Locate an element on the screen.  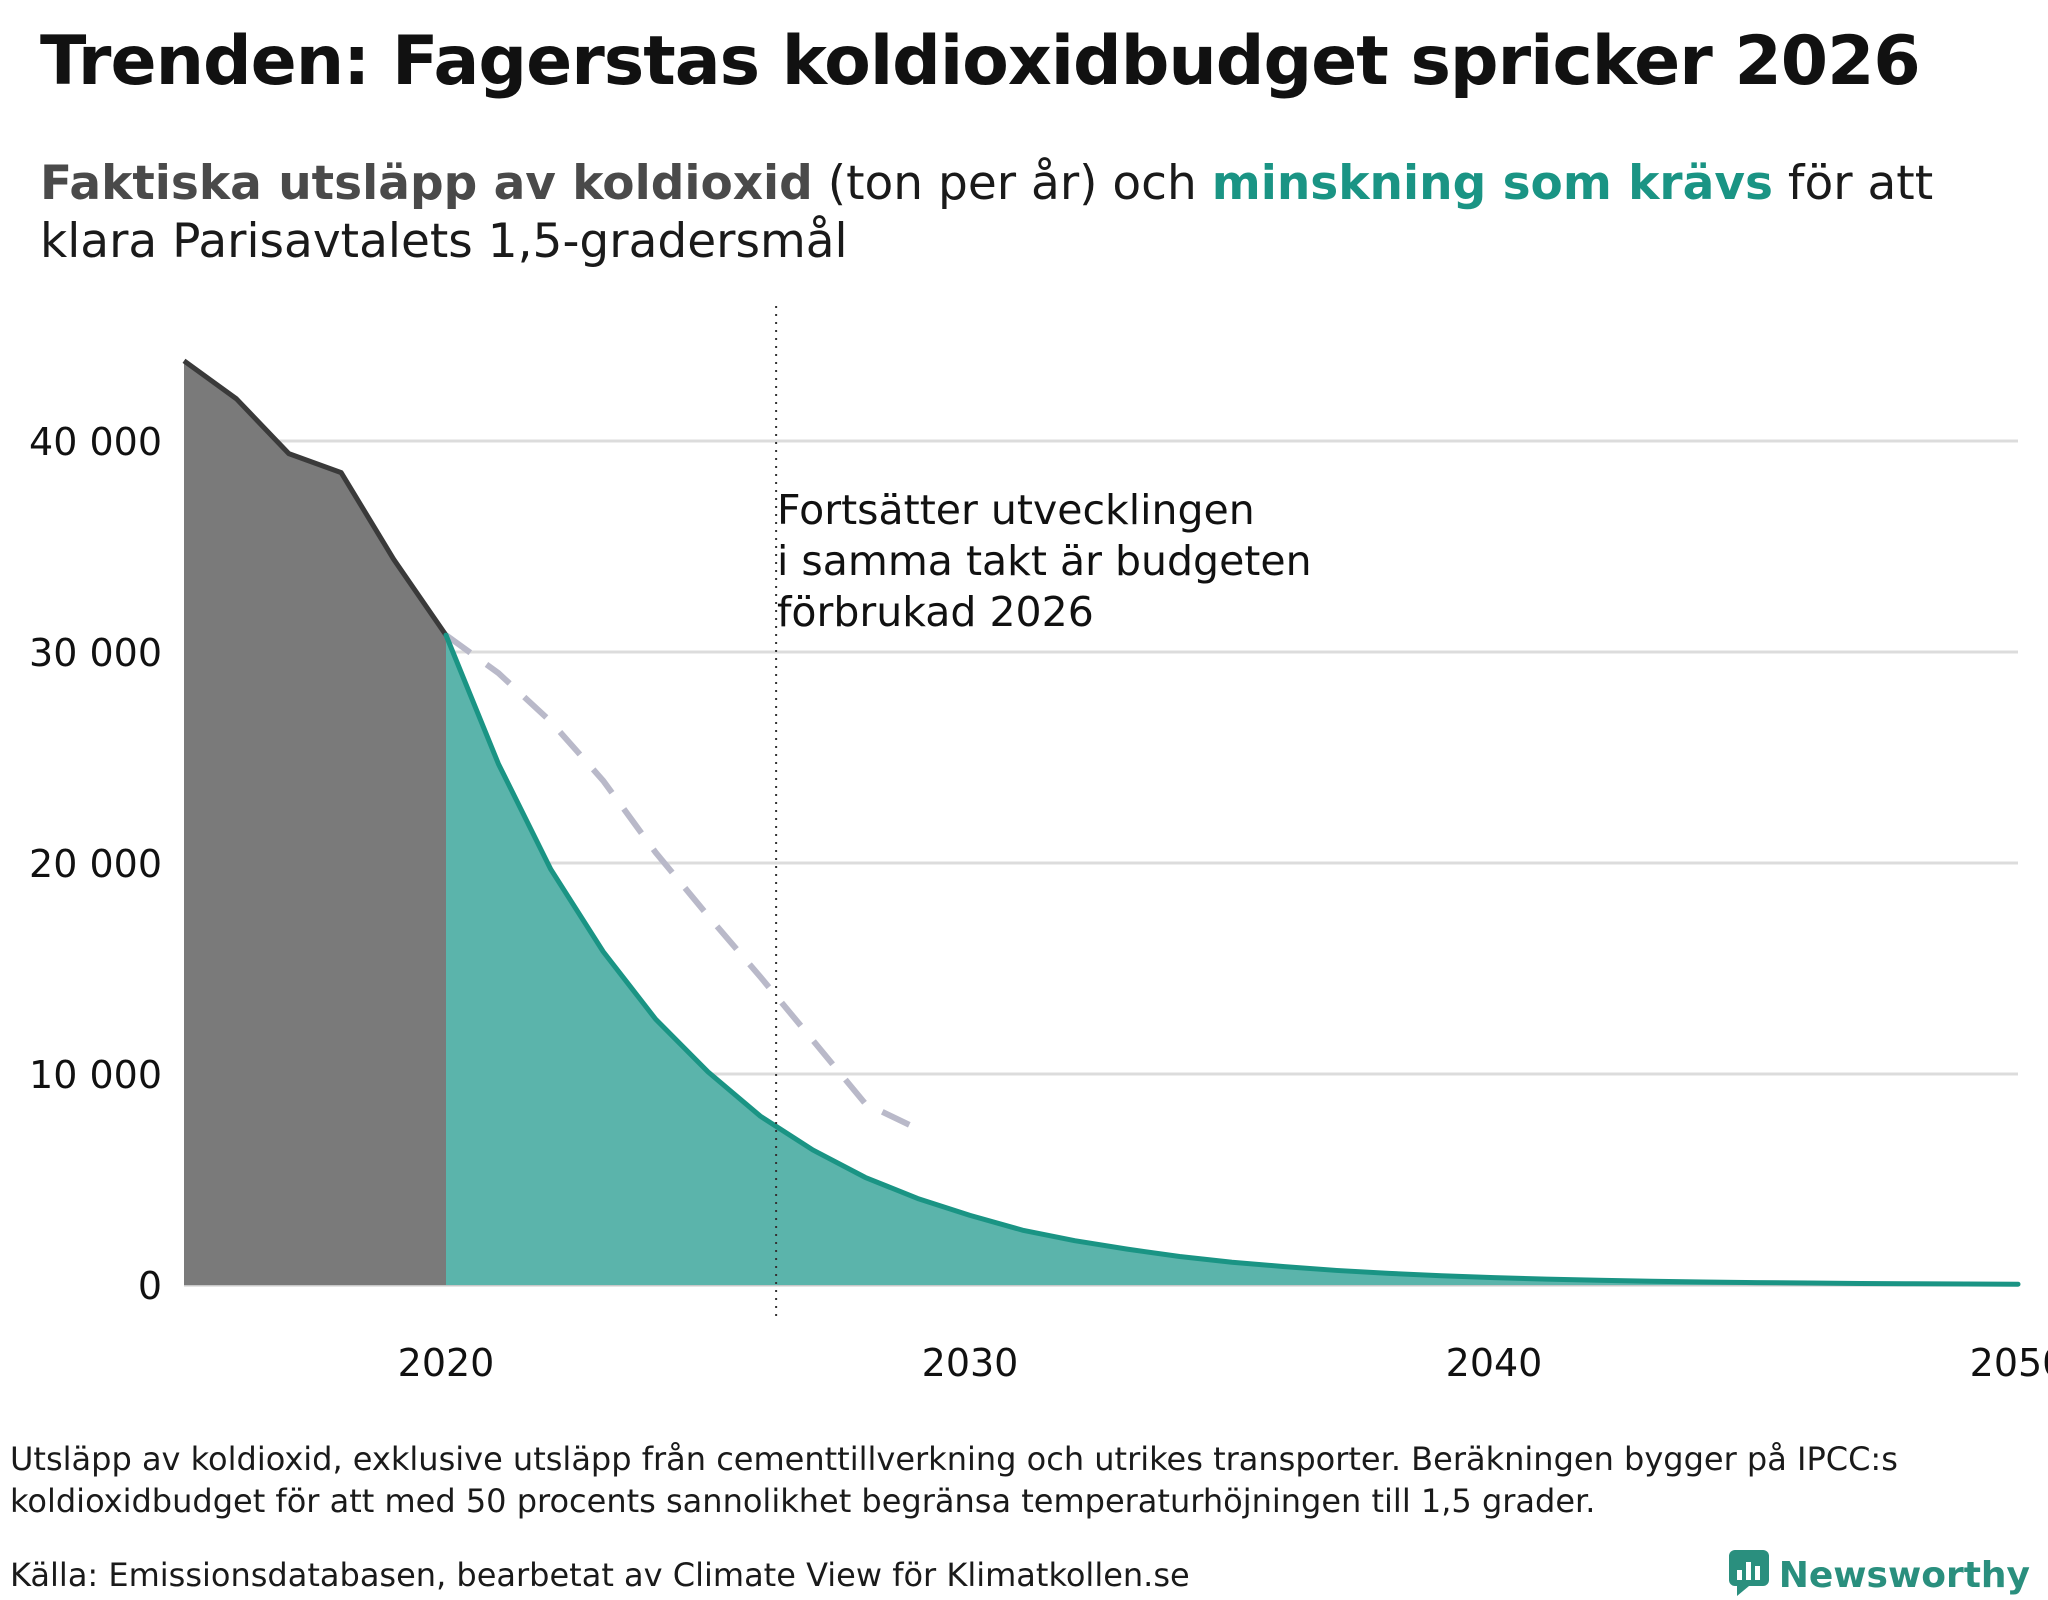
x-tick-label: 2050 is located at coordinates (2009, 1363).